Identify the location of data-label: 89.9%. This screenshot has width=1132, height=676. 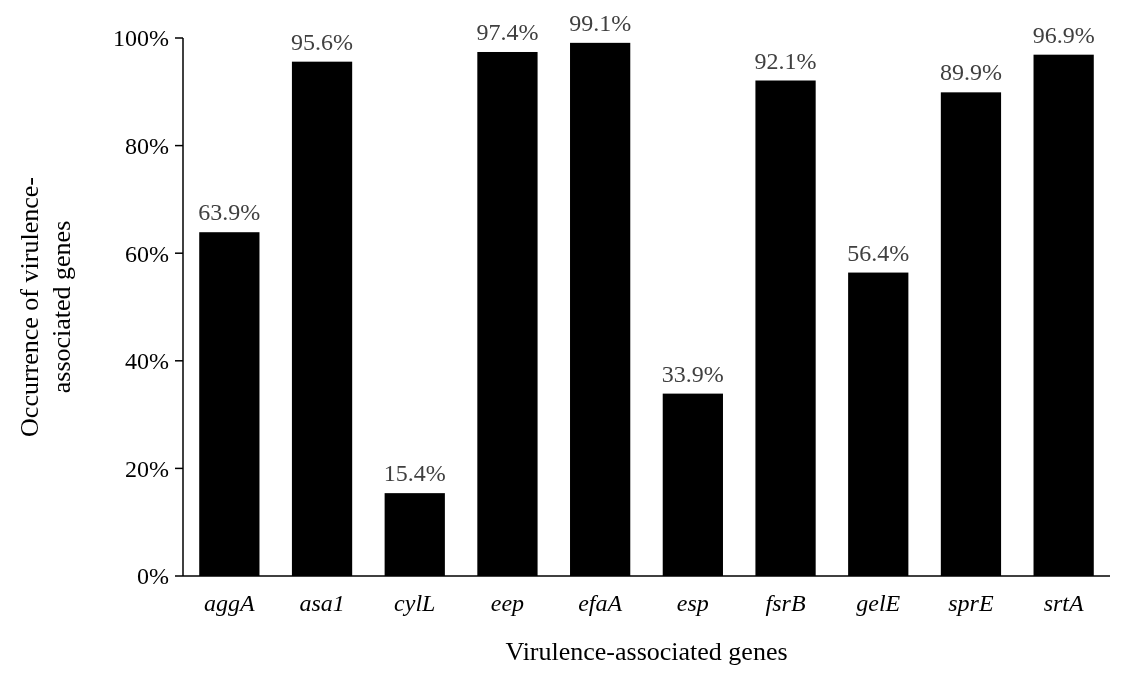
(970, 72).